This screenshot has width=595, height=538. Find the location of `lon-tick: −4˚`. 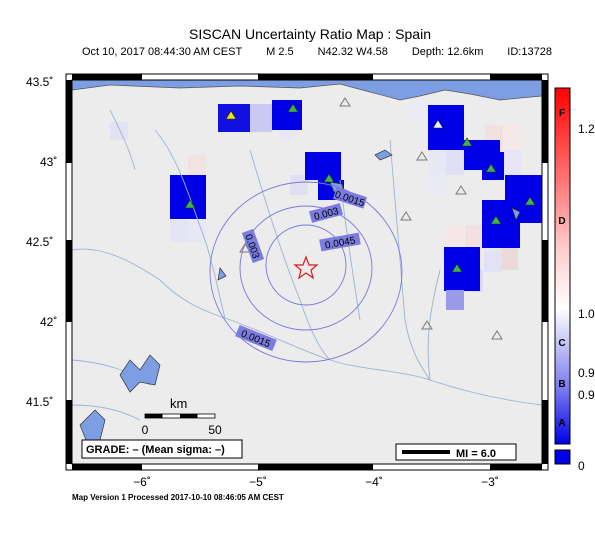

lon-tick: −4˚ is located at coordinates (374, 482).